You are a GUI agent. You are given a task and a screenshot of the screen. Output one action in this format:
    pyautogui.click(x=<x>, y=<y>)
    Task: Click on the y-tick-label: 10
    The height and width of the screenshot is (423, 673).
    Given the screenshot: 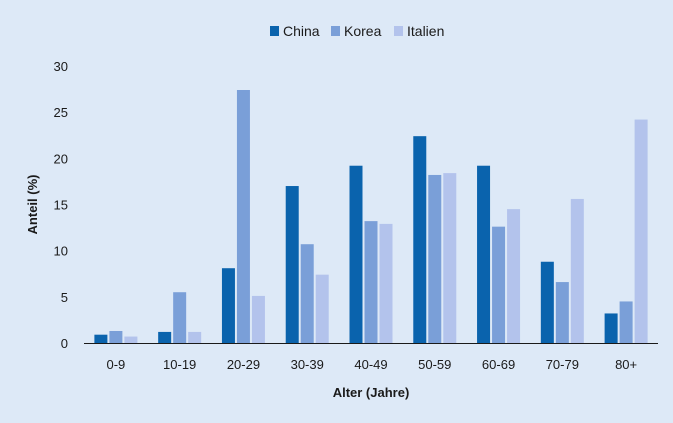 What is the action you would take?
    pyautogui.click(x=61, y=251)
    